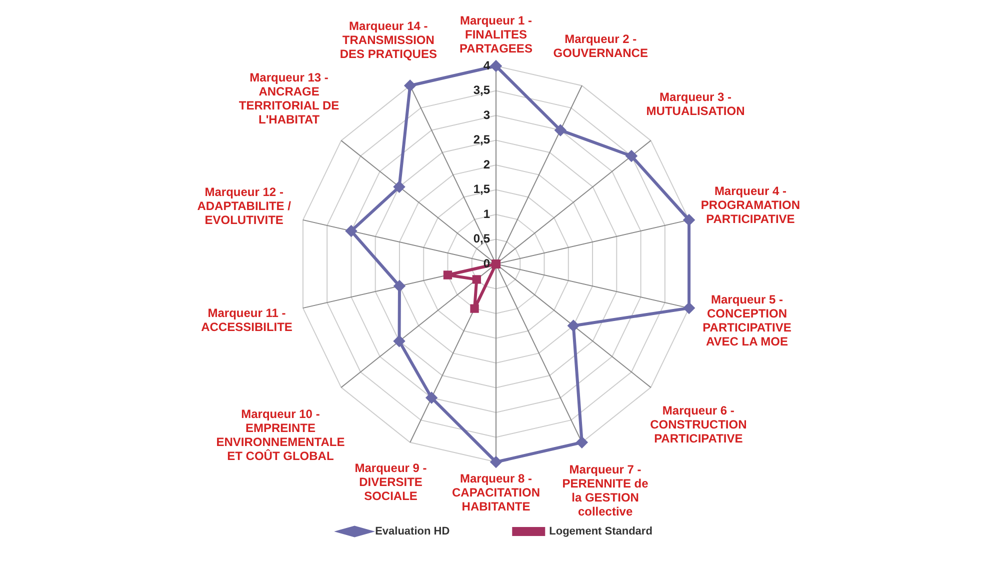  I want to click on y-tick-label: 3,5, so click(481, 90).